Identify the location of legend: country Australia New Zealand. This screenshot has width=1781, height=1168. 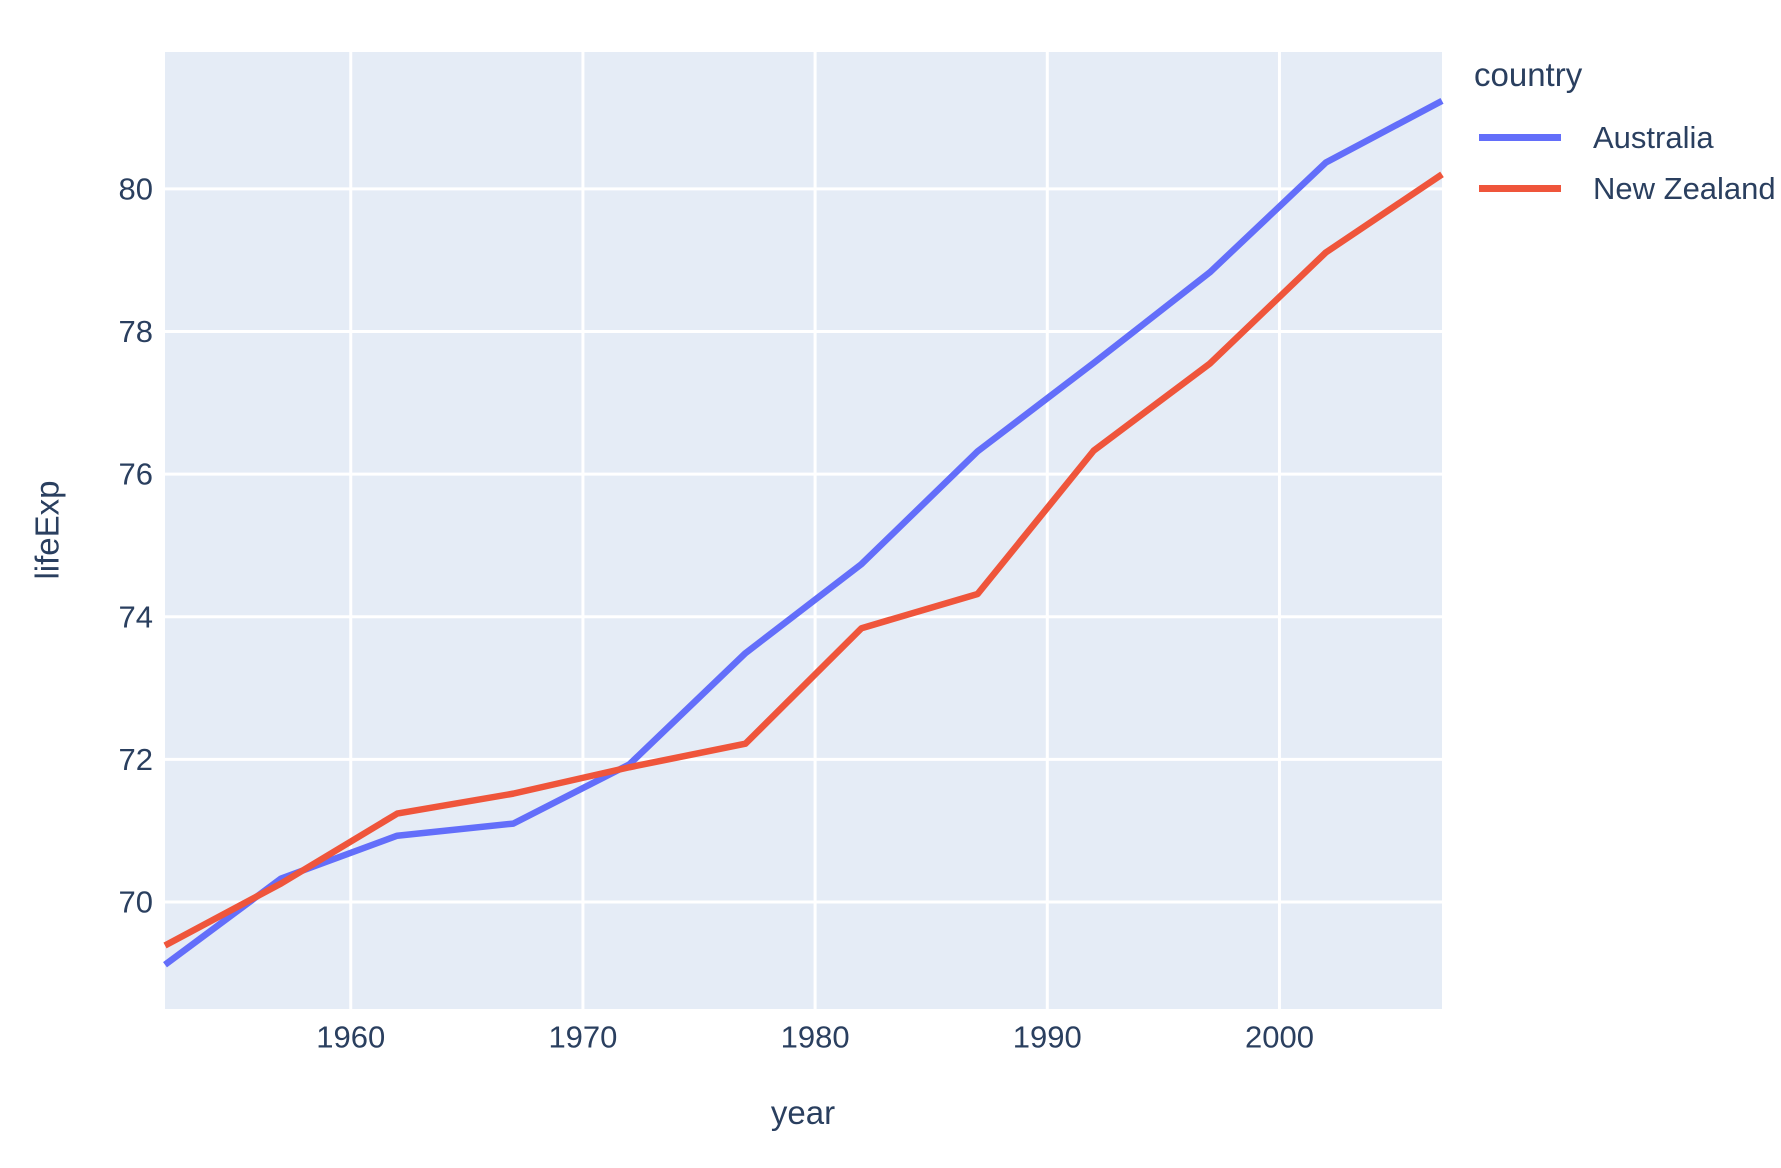
(1620, 135).